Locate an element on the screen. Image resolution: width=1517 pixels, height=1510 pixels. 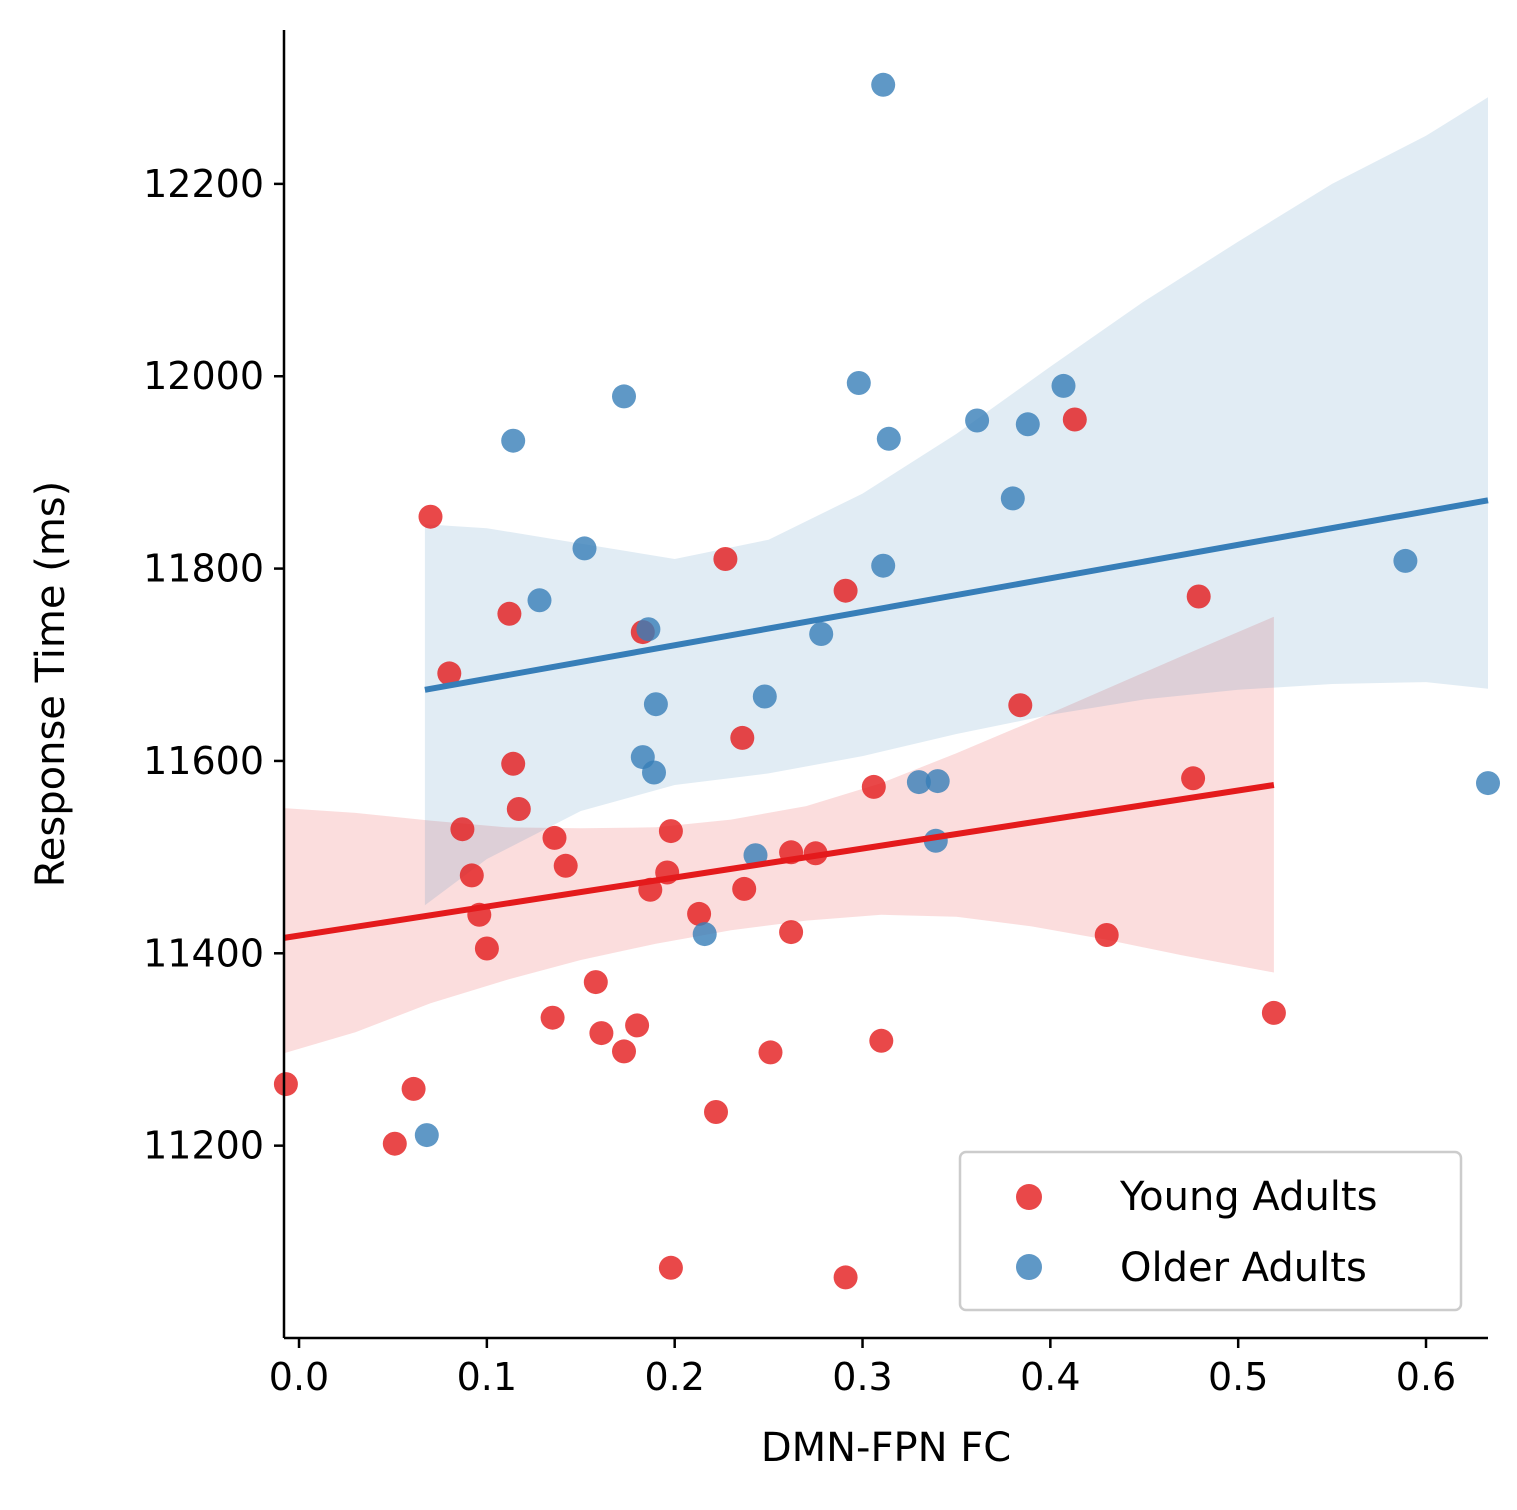
legend-frame is located at coordinates (1210, 1231).